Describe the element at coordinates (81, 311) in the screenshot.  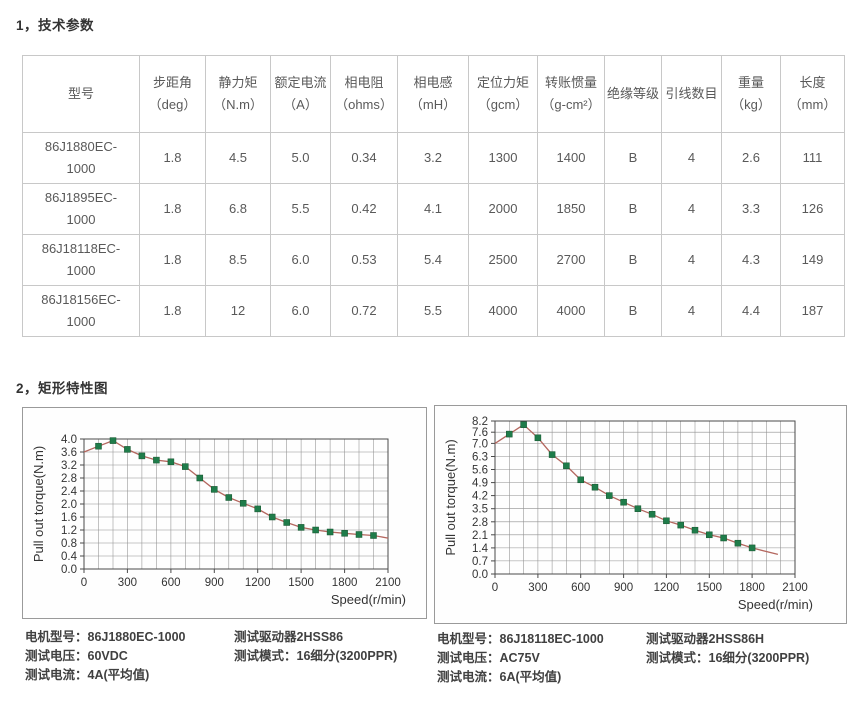
I see `model-cell: 86J18156EC-1000` at that location.